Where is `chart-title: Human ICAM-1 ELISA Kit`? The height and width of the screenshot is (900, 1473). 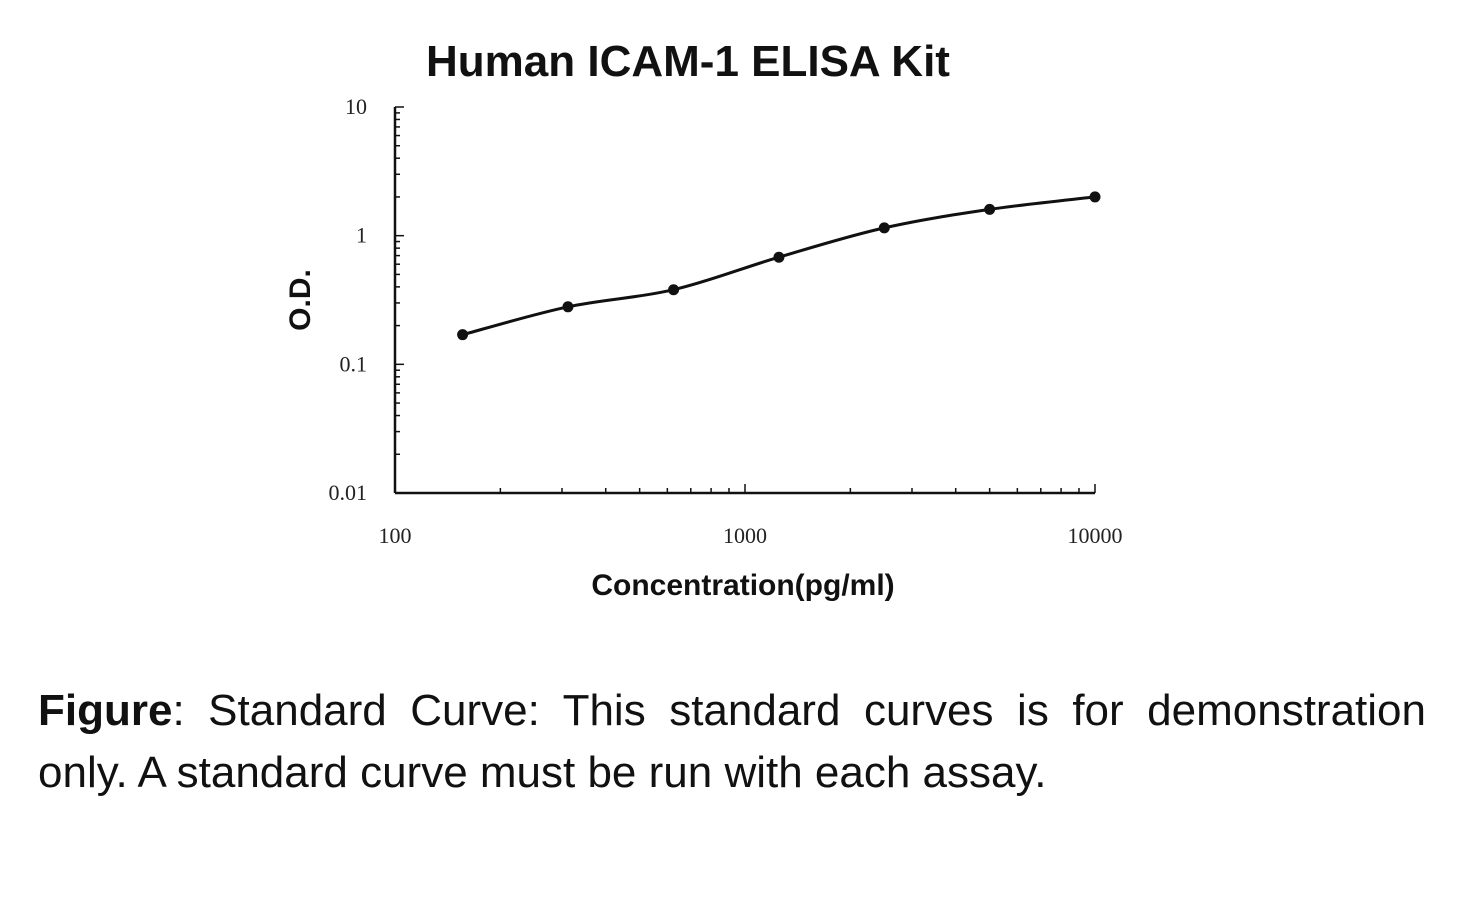 chart-title: Human ICAM-1 ELISA Kit is located at coordinates (688, 61).